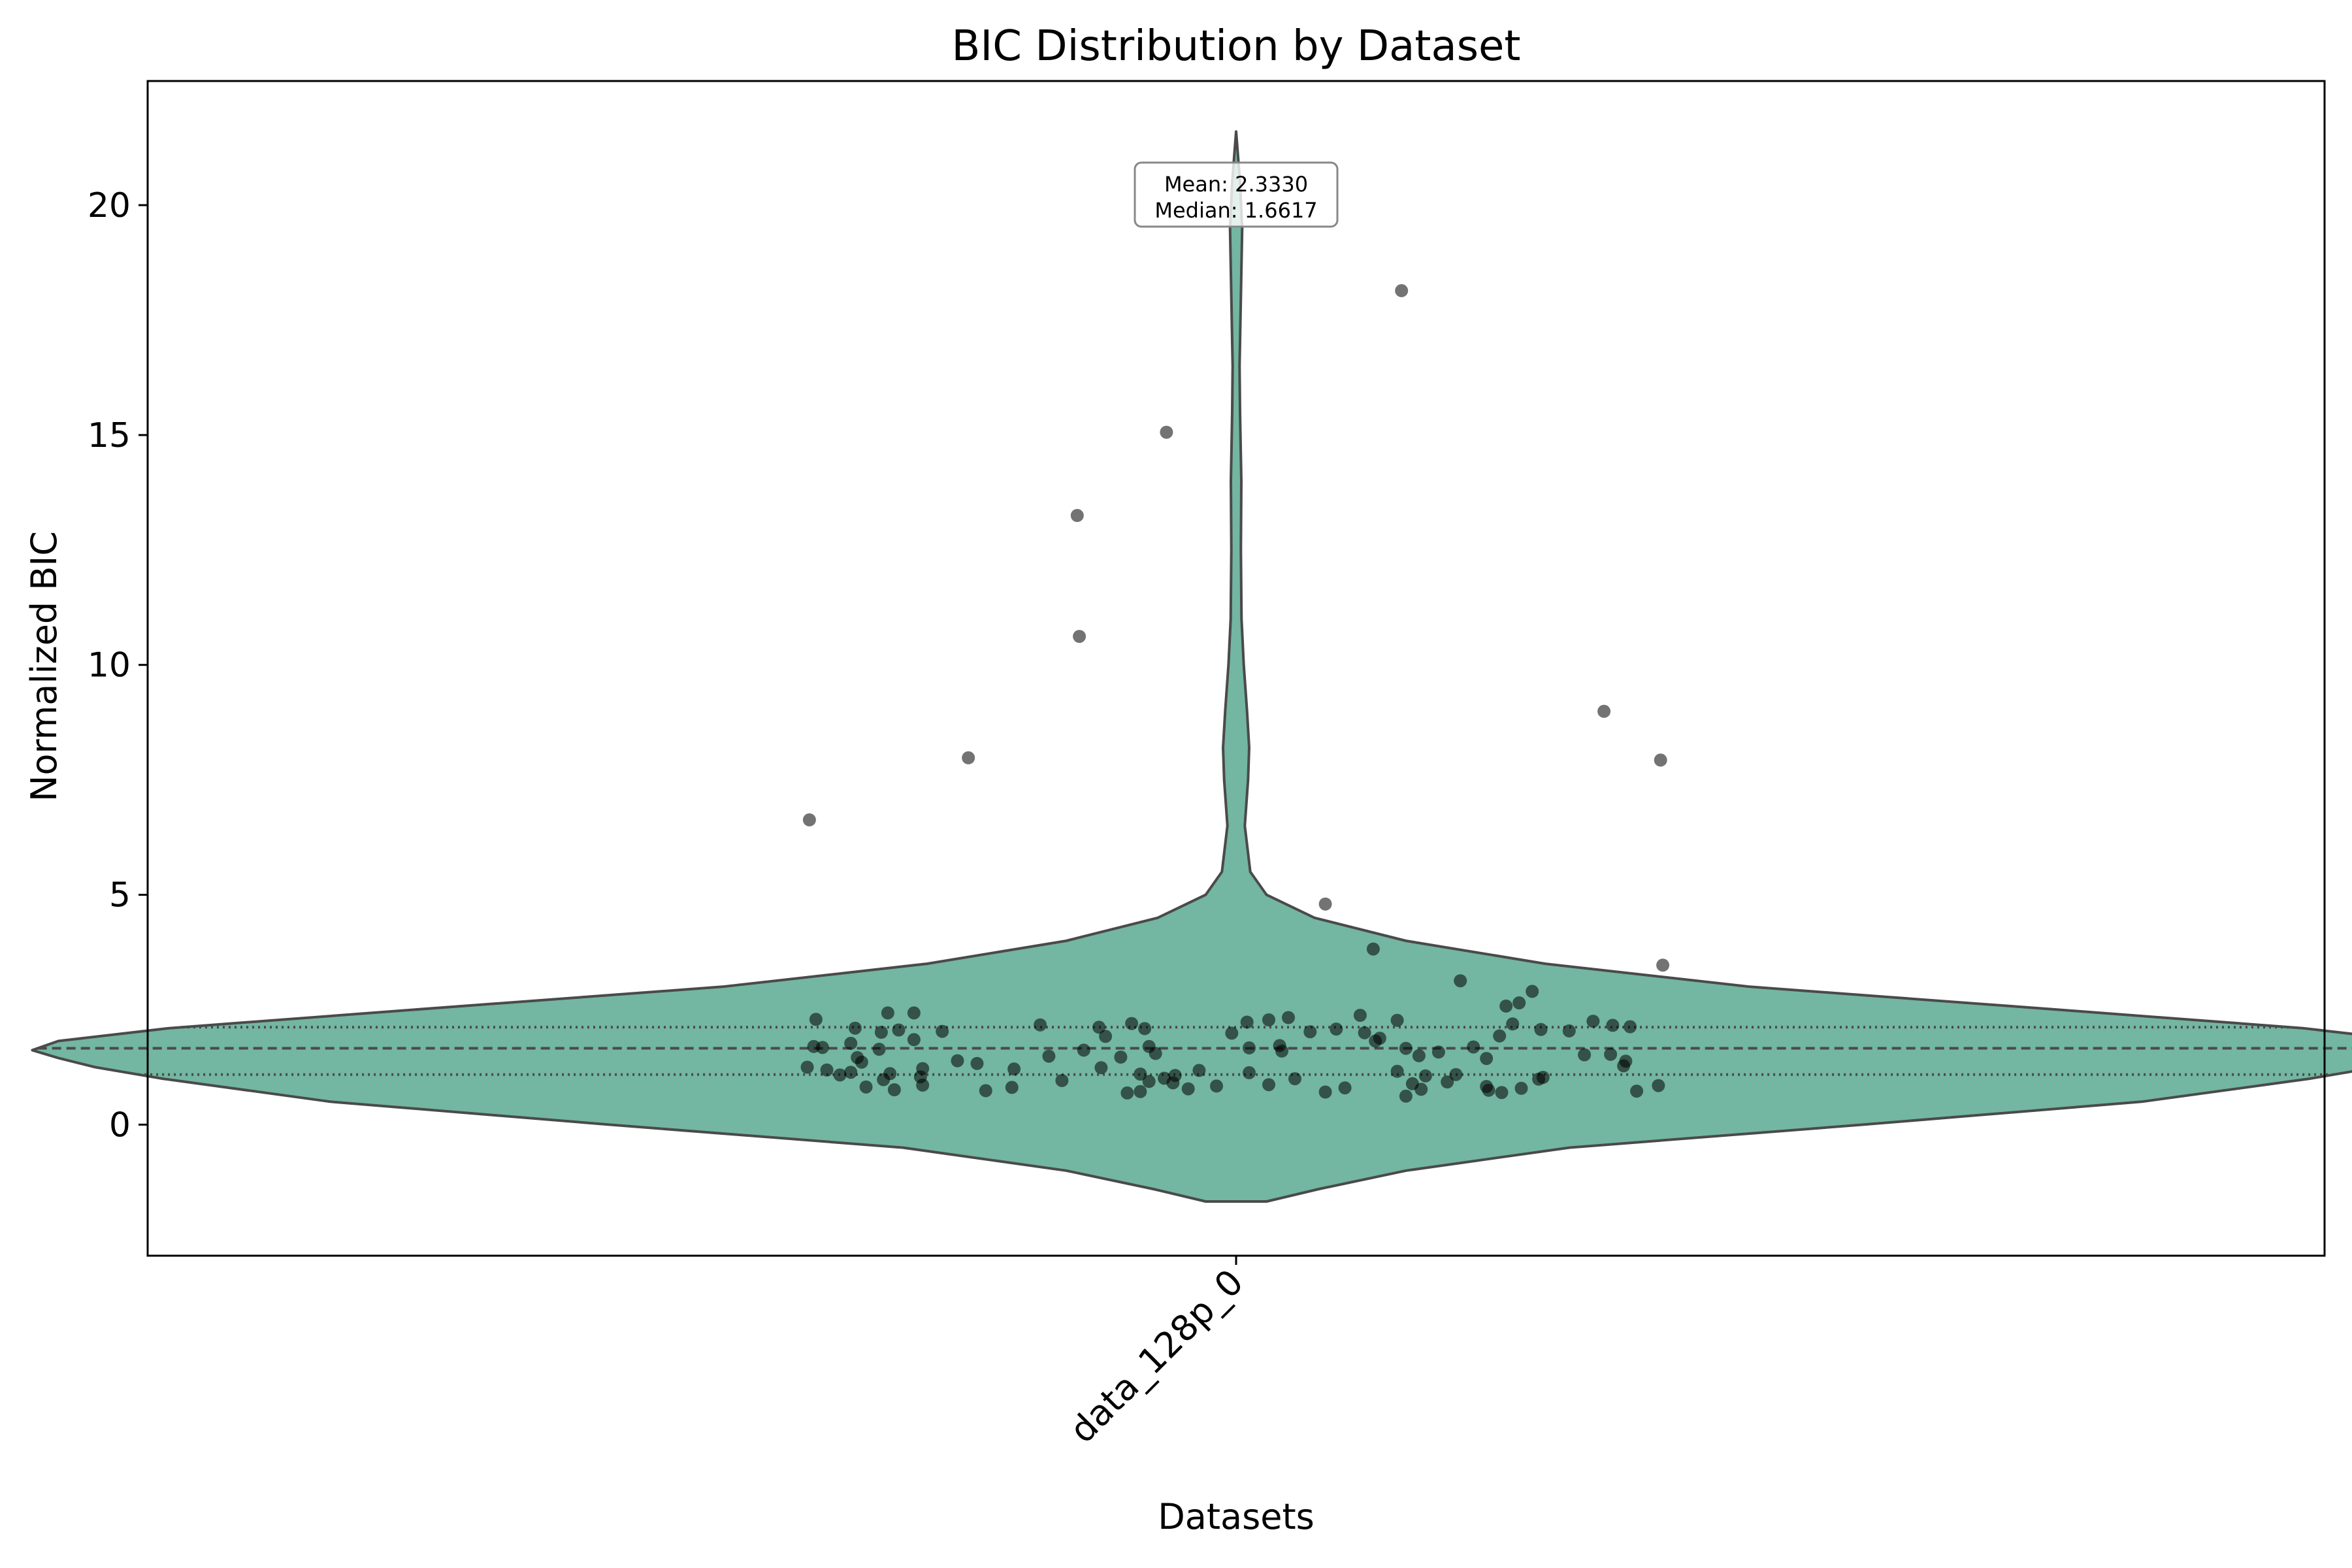  Describe the element at coordinates (120, 895) in the screenshot. I see `y-tick-label: 5` at that location.